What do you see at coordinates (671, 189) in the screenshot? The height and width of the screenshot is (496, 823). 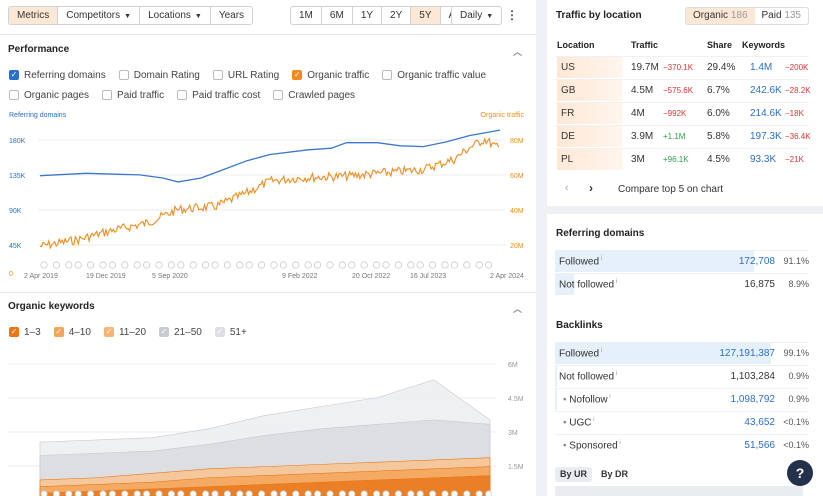 I see `compare-top5-link: Compare top 5 on chart` at bounding box center [671, 189].